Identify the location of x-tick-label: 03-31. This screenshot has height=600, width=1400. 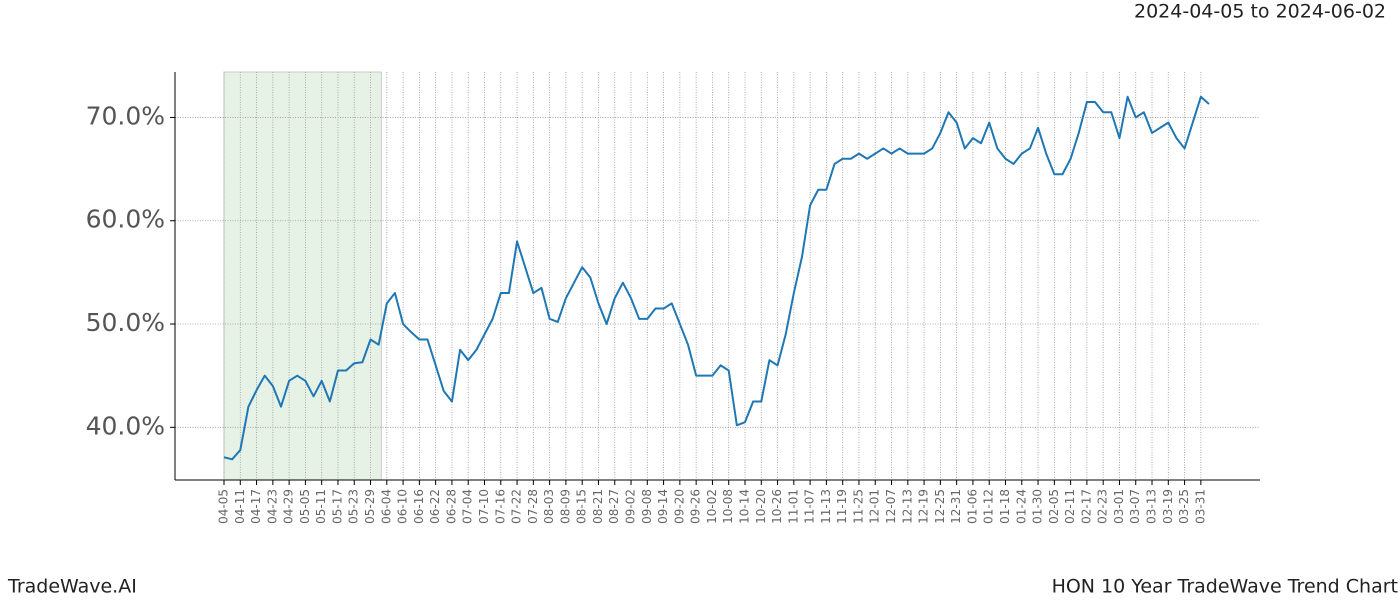
(1200, 506).